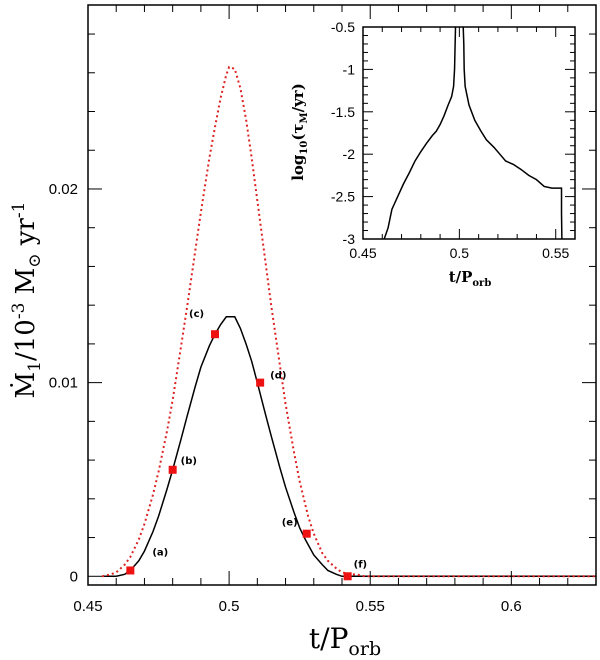 The width and height of the screenshot is (600, 660). What do you see at coordinates (26, 285) in the screenshot?
I see `y-axis-label-text2: M` at bounding box center [26, 285].